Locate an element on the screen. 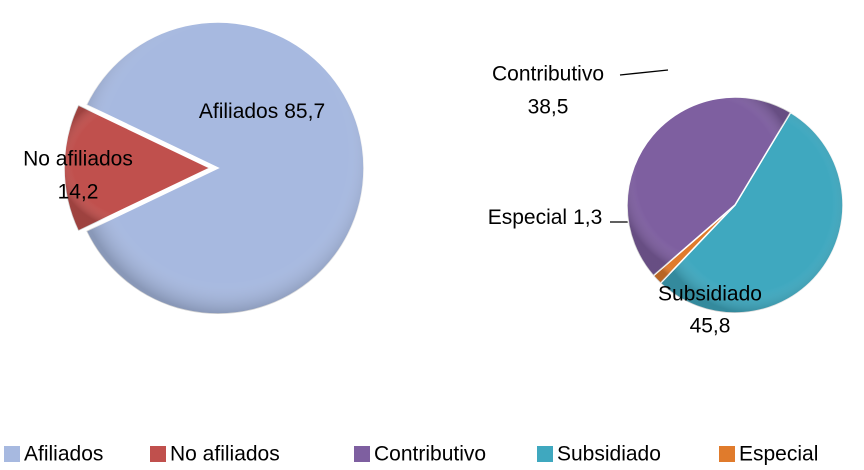 Image resolution: width=864 pixels, height=470 pixels. legend-label: Afiliados is located at coordinates (63, 454).